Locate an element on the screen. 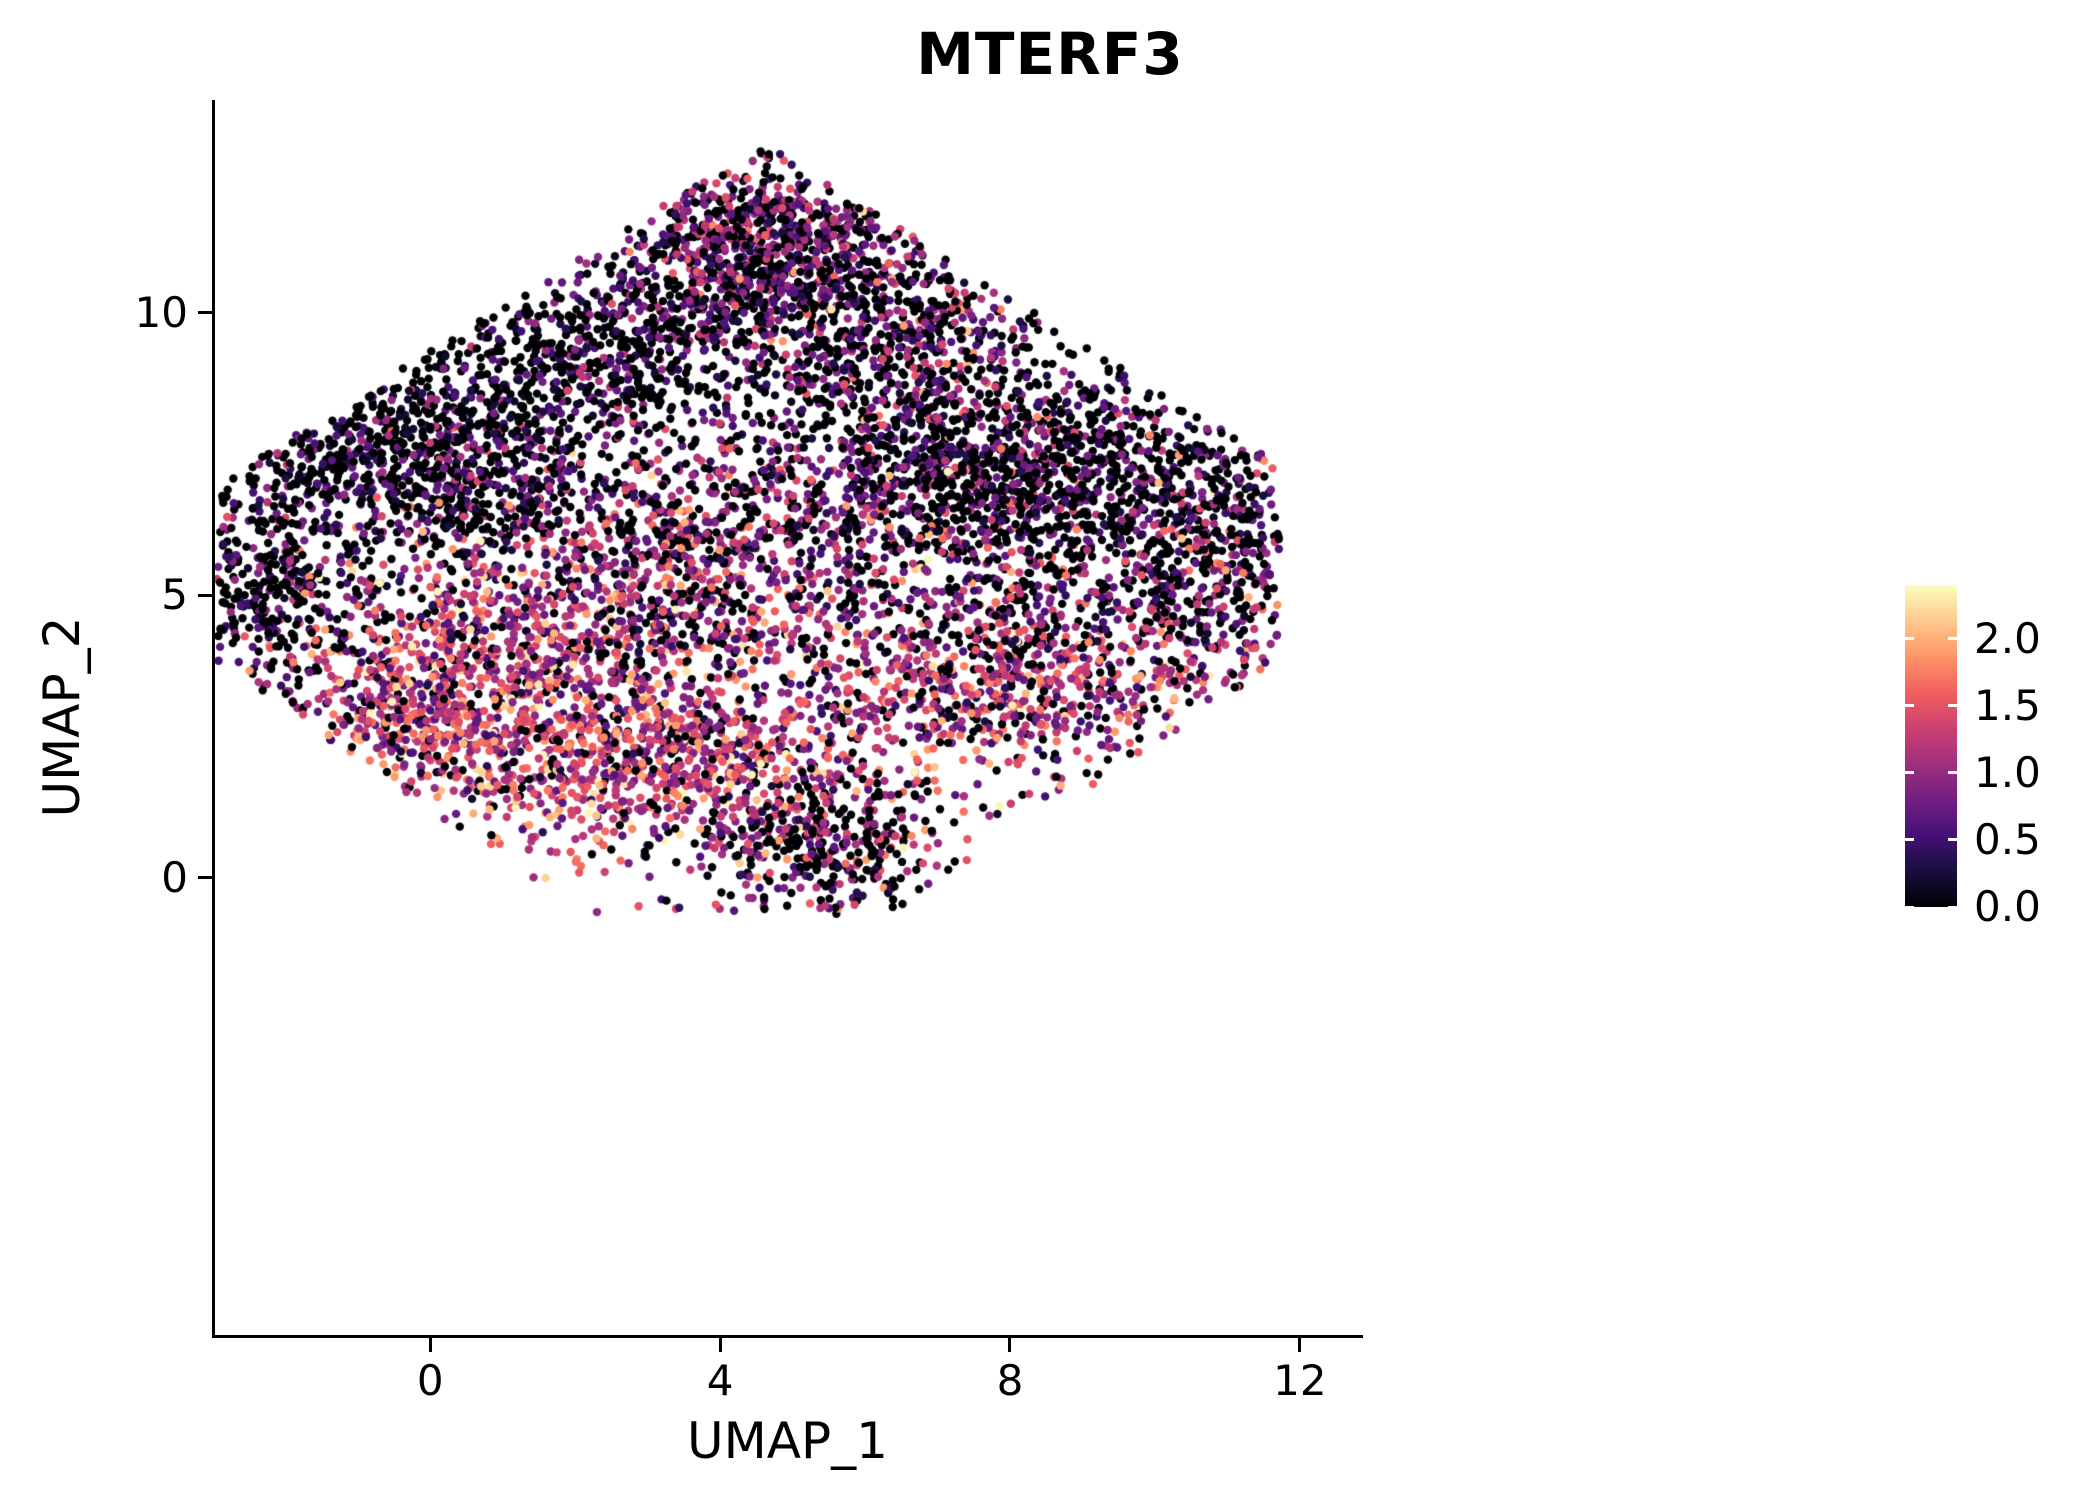  x-tick-label: 0 is located at coordinates (430, 1380).